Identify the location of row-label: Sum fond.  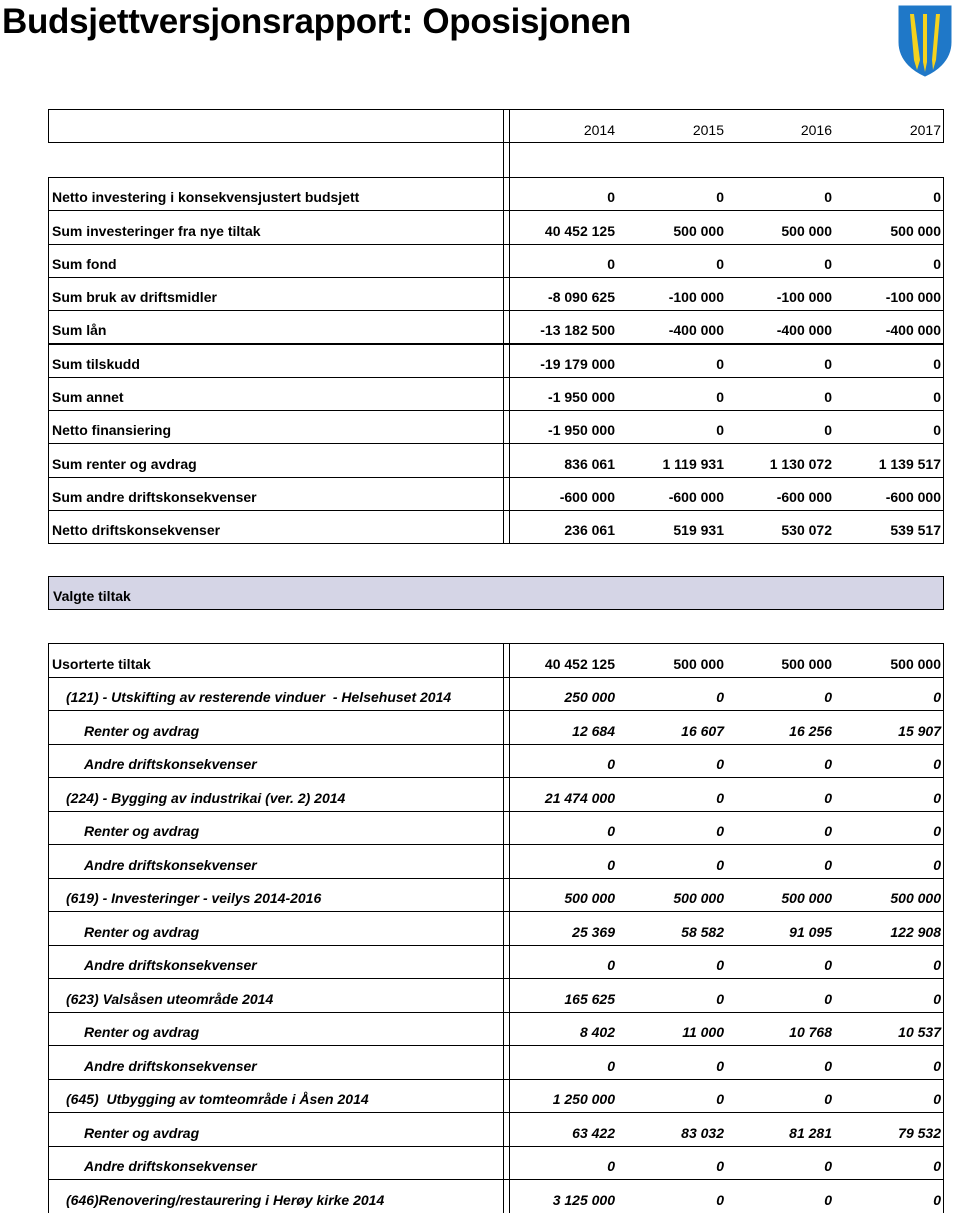
(84, 263).